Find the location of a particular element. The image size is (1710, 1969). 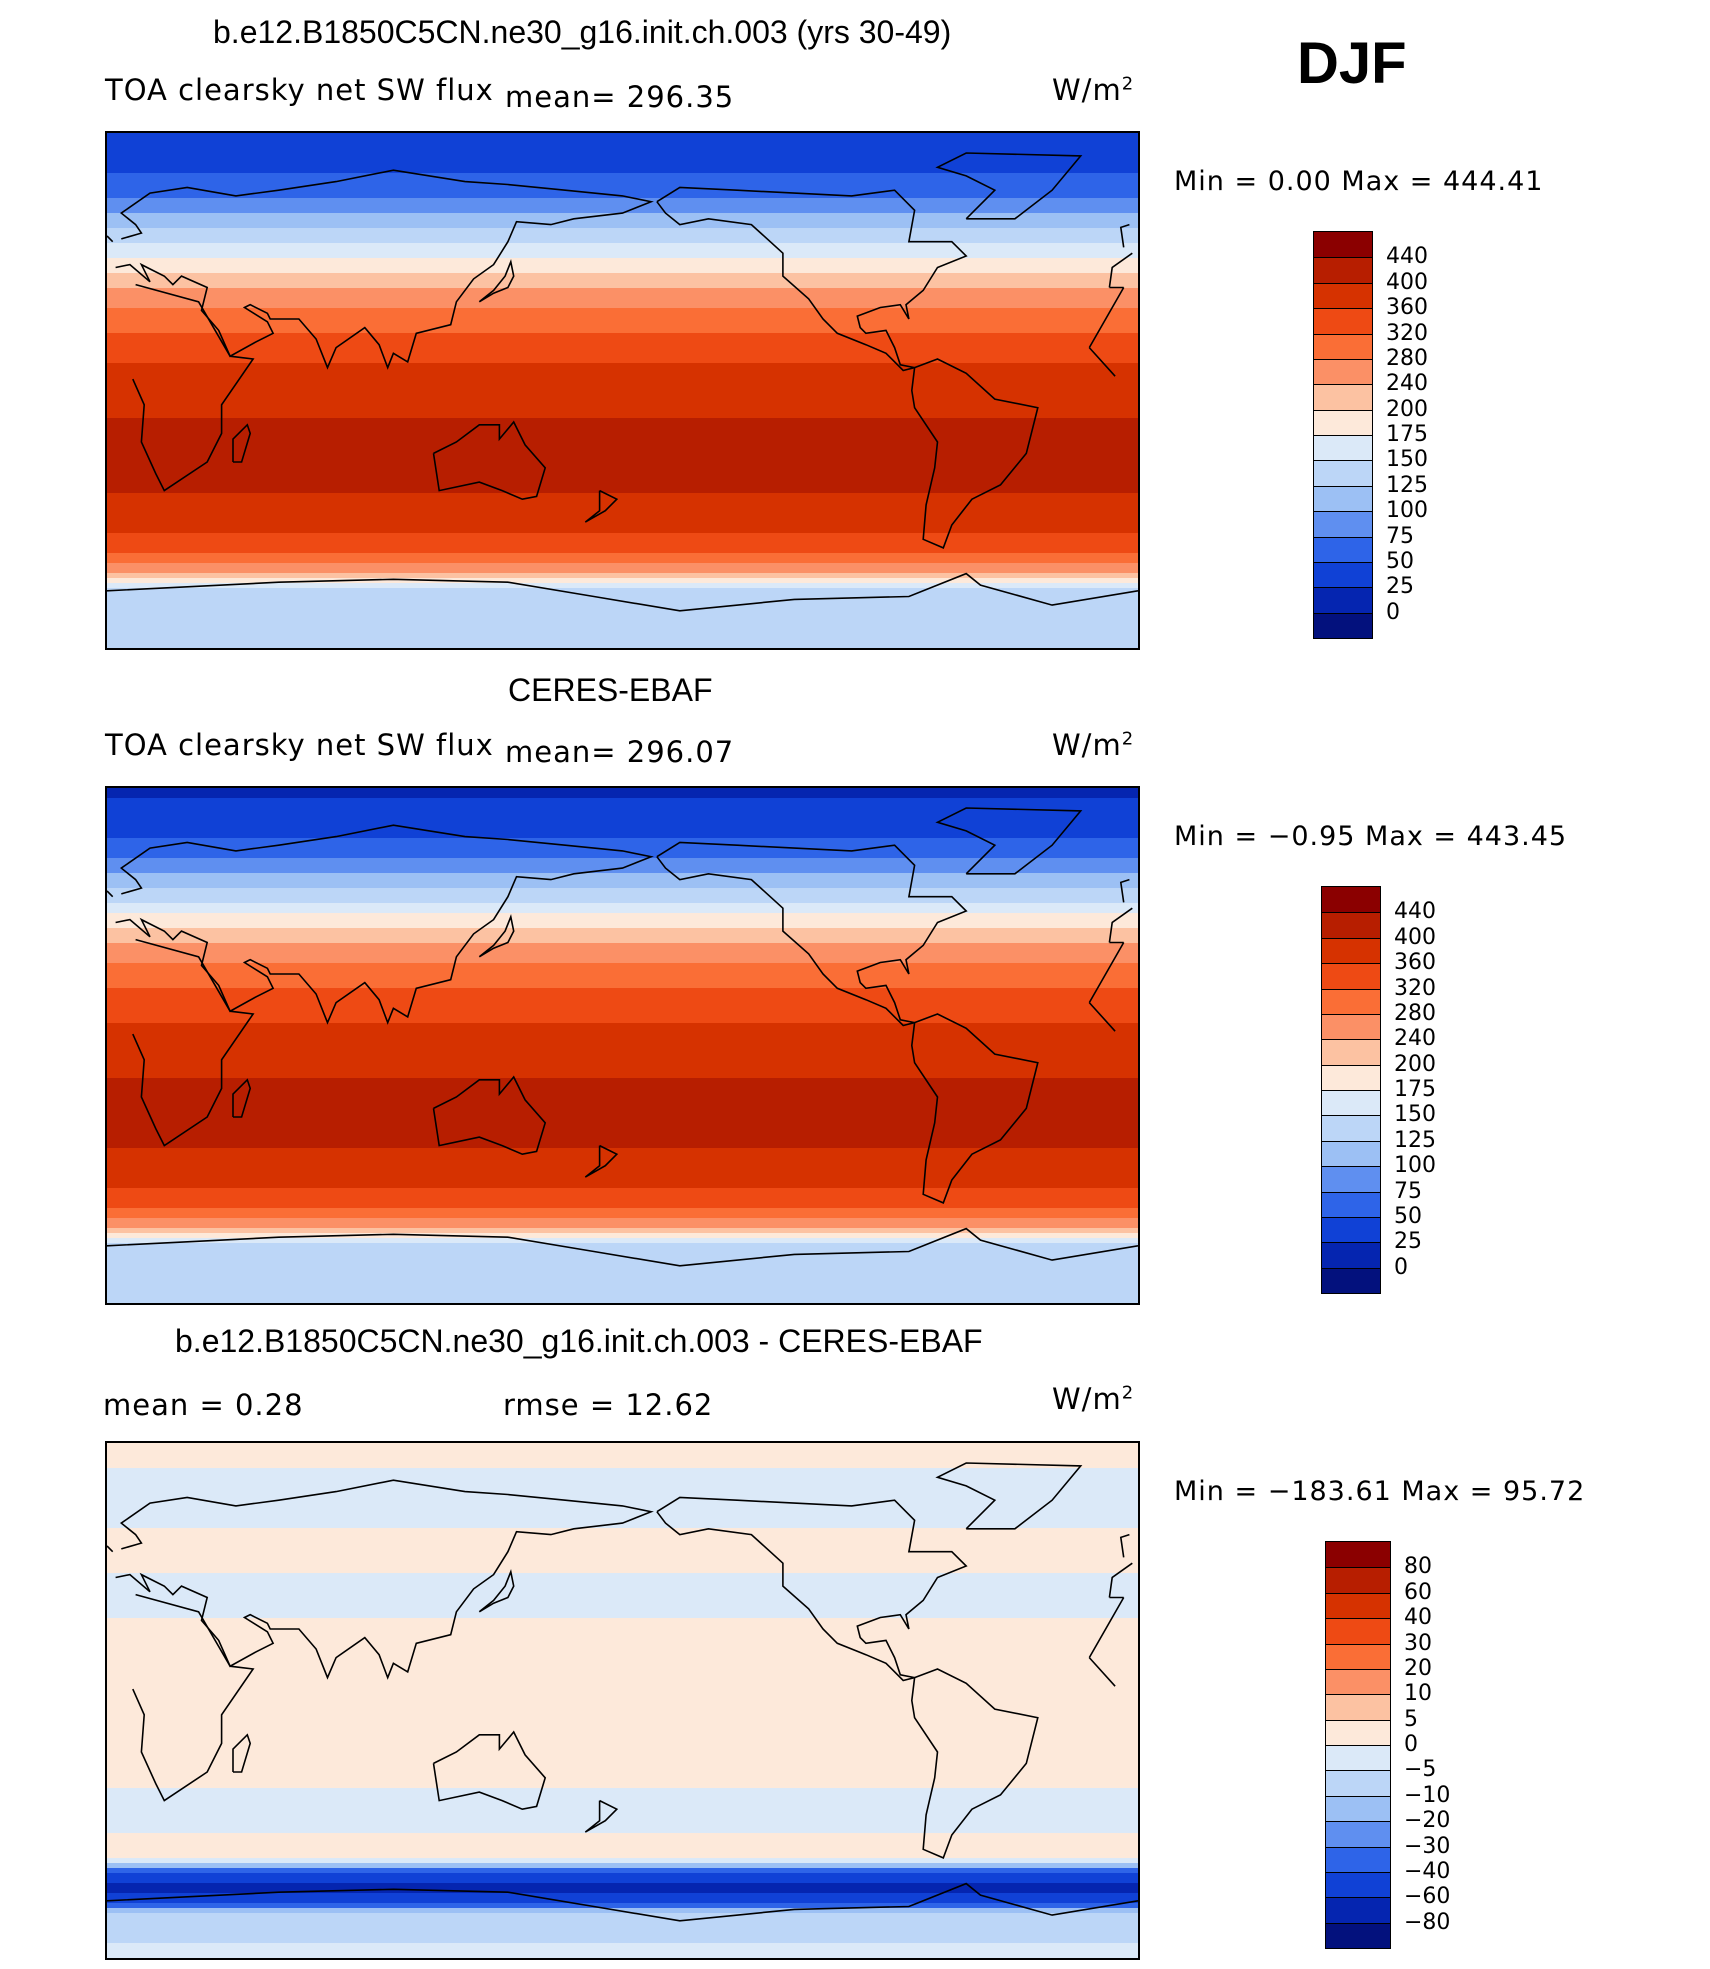

colorbar-tick-label: 20 is located at coordinates (1418, 1668).